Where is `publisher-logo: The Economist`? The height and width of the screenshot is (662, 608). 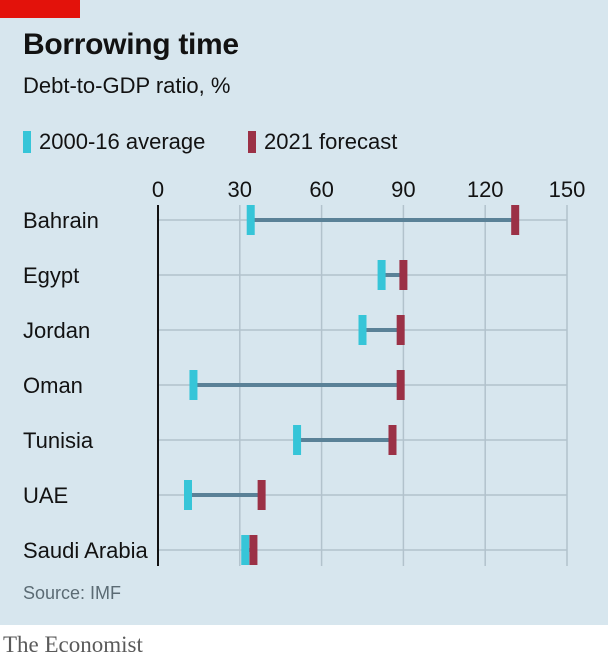 publisher-logo: The Economist is located at coordinates (73, 644).